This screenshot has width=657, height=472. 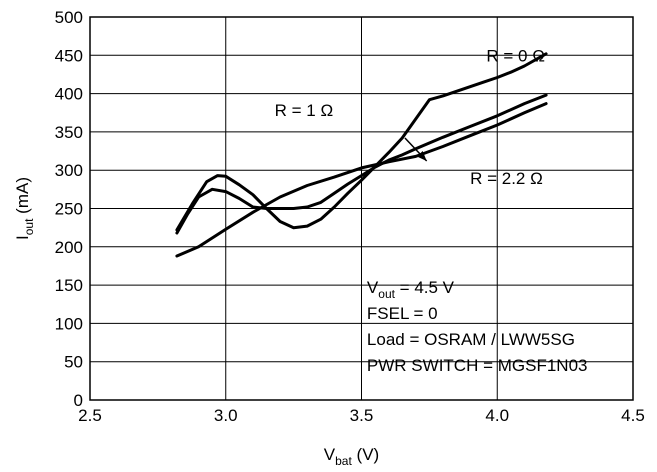 What do you see at coordinates (226, 415) in the screenshot?
I see `x-tick-label: 3.0` at bounding box center [226, 415].